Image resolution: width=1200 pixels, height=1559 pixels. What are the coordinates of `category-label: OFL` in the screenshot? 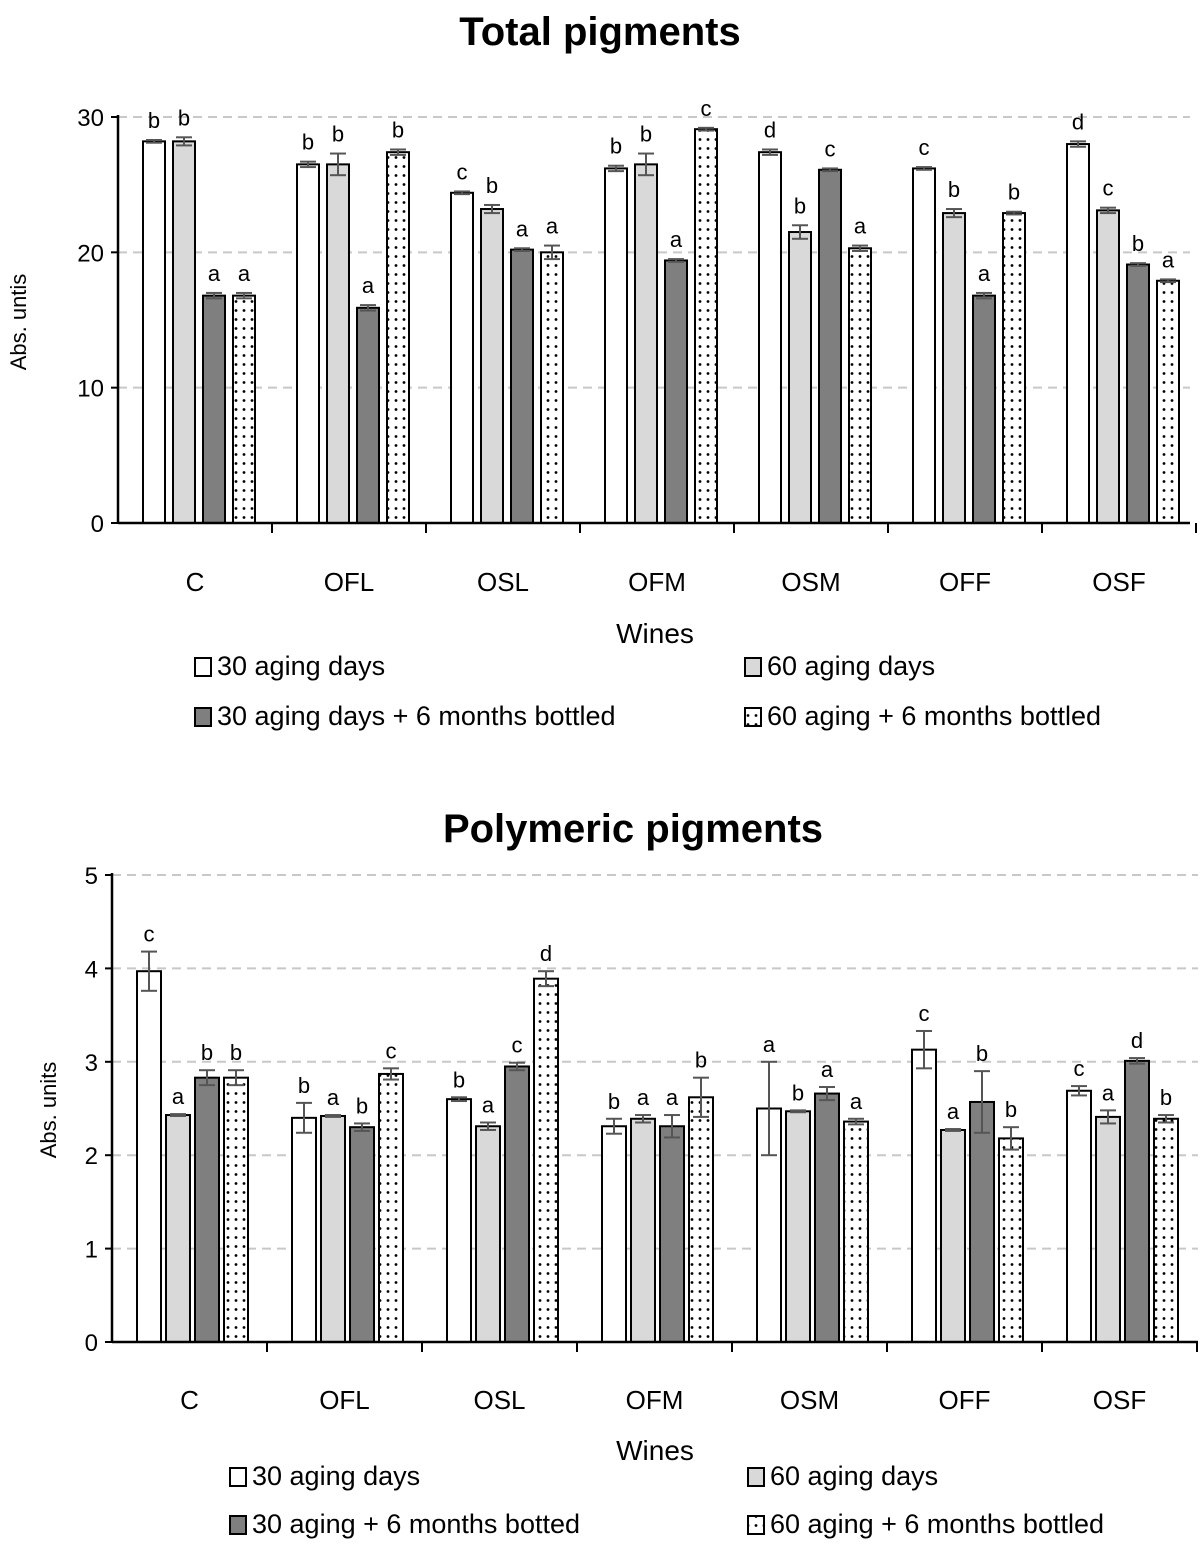 It's located at (349, 582).